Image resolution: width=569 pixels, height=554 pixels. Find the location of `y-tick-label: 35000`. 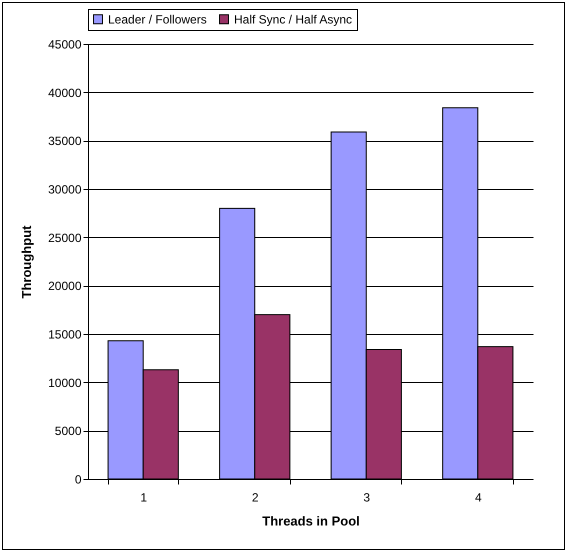

y-tick-label: 35000 is located at coordinates (65, 141).